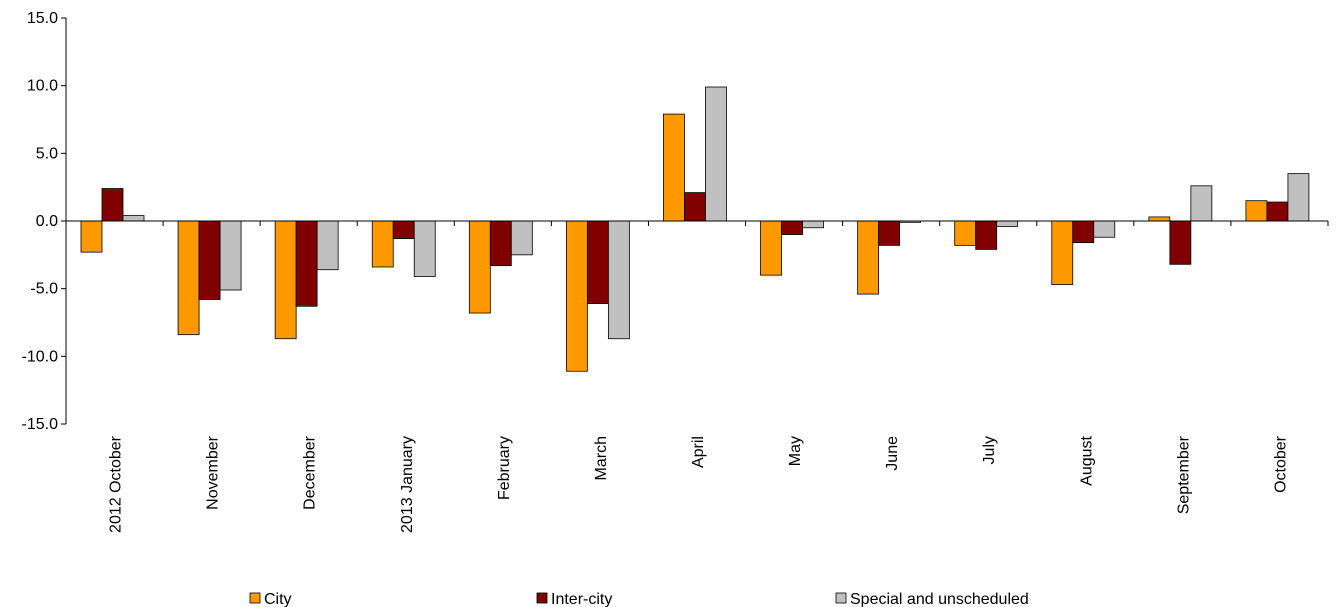  Describe the element at coordinates (504, 468) in the screenshot. I see `x-tick-label: February` at that location.